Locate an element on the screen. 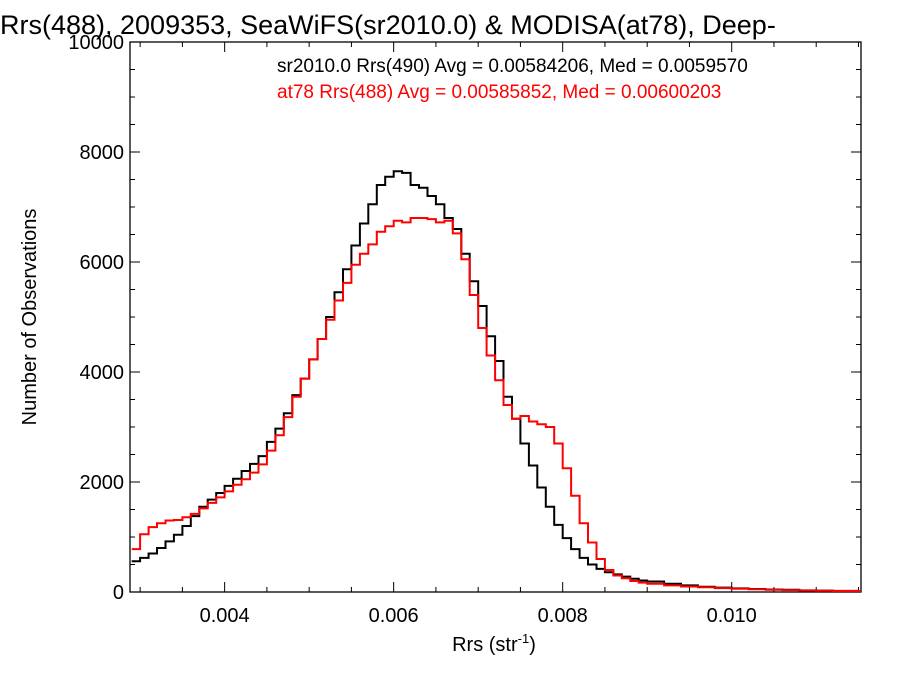 The image size is (900, 675). x-tick-label: 0.004 is located at coordinates (225, 616).